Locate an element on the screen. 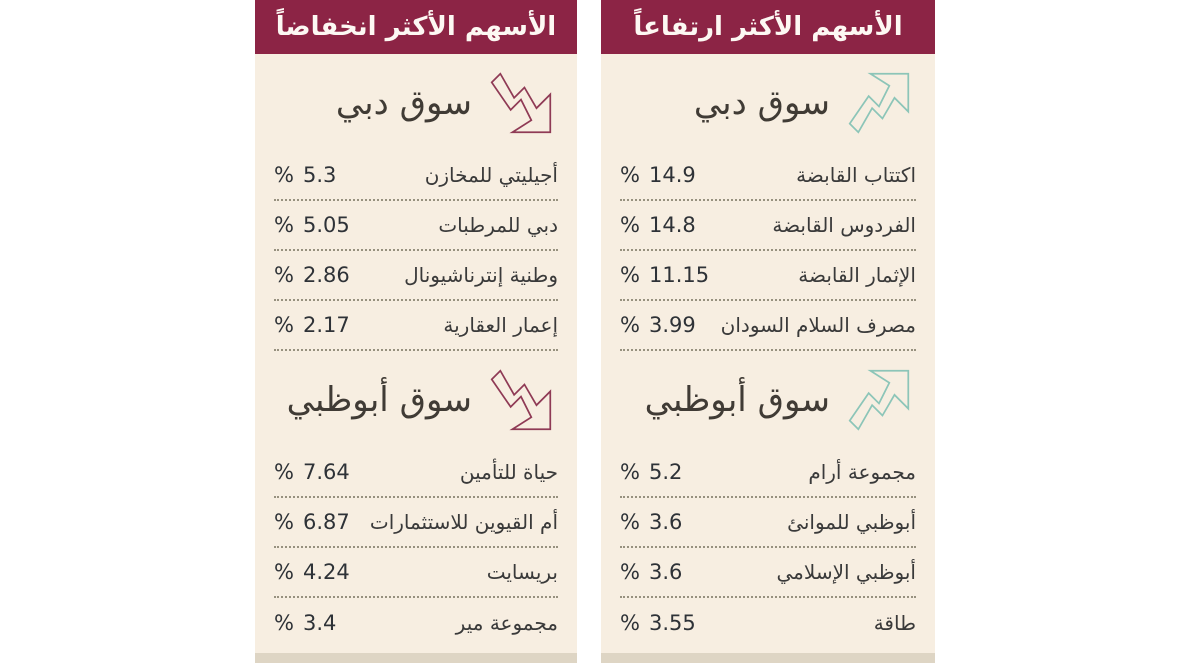  stock-row: حياة للتأمين % 7.64 is located at coordinates (416, 473).